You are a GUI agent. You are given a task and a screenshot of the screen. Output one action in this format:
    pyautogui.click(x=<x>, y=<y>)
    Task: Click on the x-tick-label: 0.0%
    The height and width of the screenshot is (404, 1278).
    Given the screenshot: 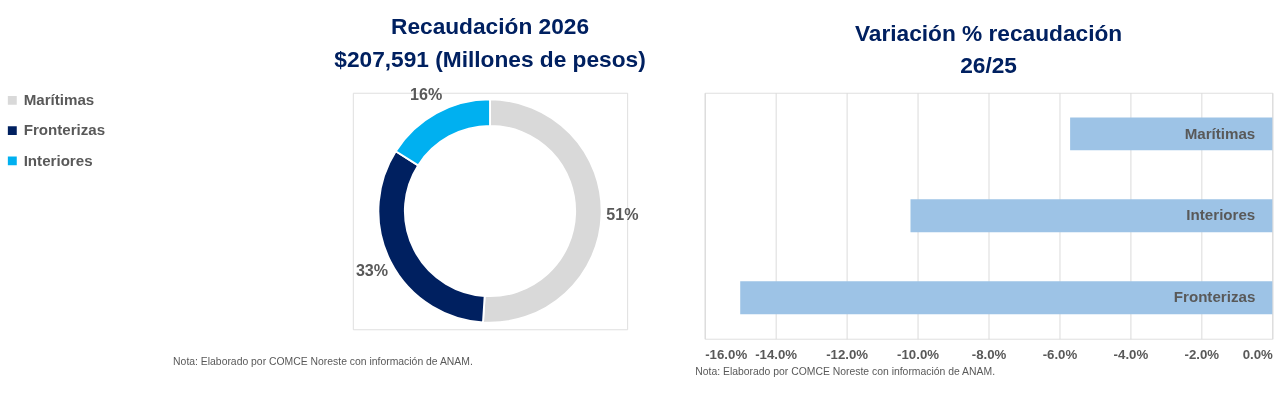 What is the action you would take?
    pyautogui.click(x=1258, y=355)
    